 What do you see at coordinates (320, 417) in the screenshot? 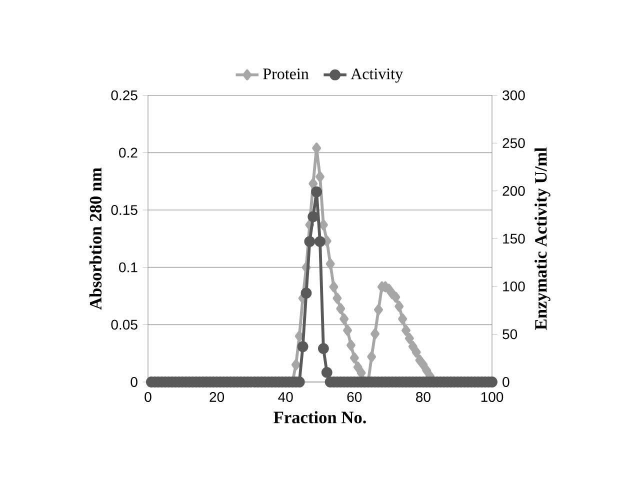
I see `x-axis-title: Fraction No.` at bounding box center [320, 417].